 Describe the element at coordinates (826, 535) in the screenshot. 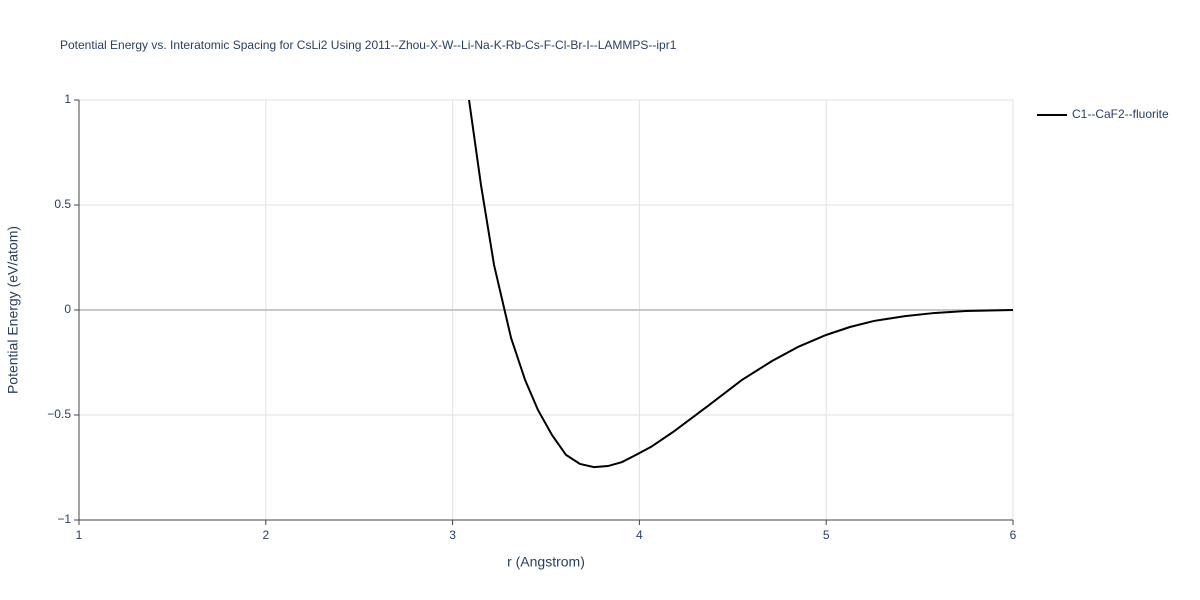

I see `x-tick-label: 5` at that location.